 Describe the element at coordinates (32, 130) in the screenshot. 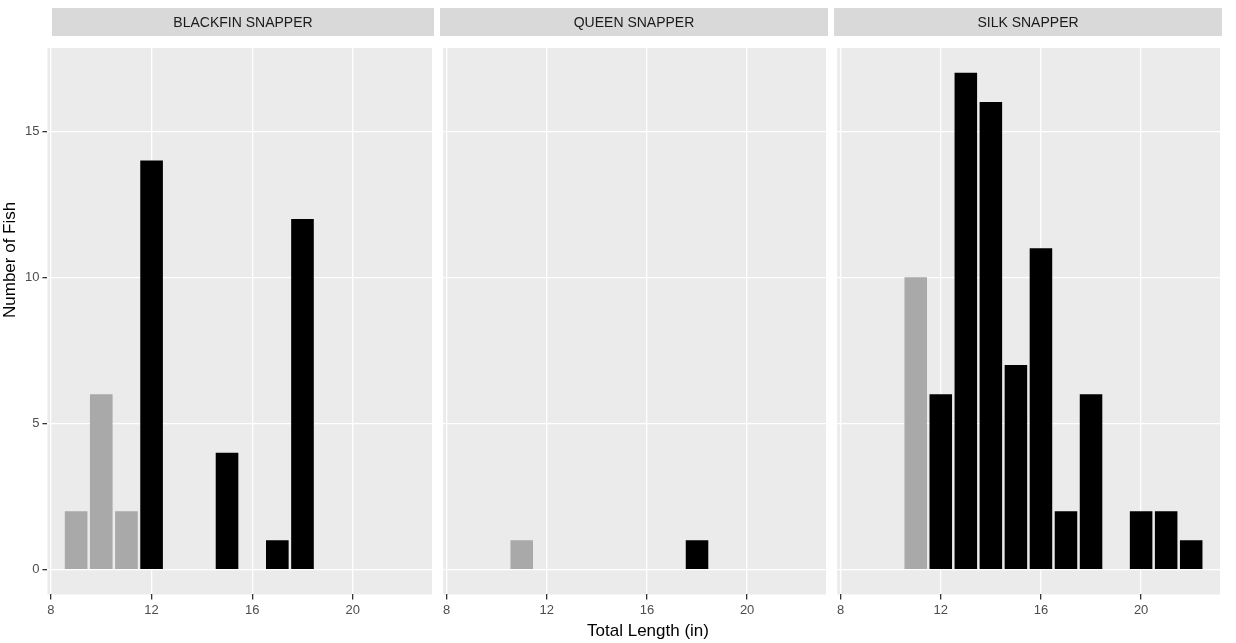

I see `y-tick-label: 15` at that location.